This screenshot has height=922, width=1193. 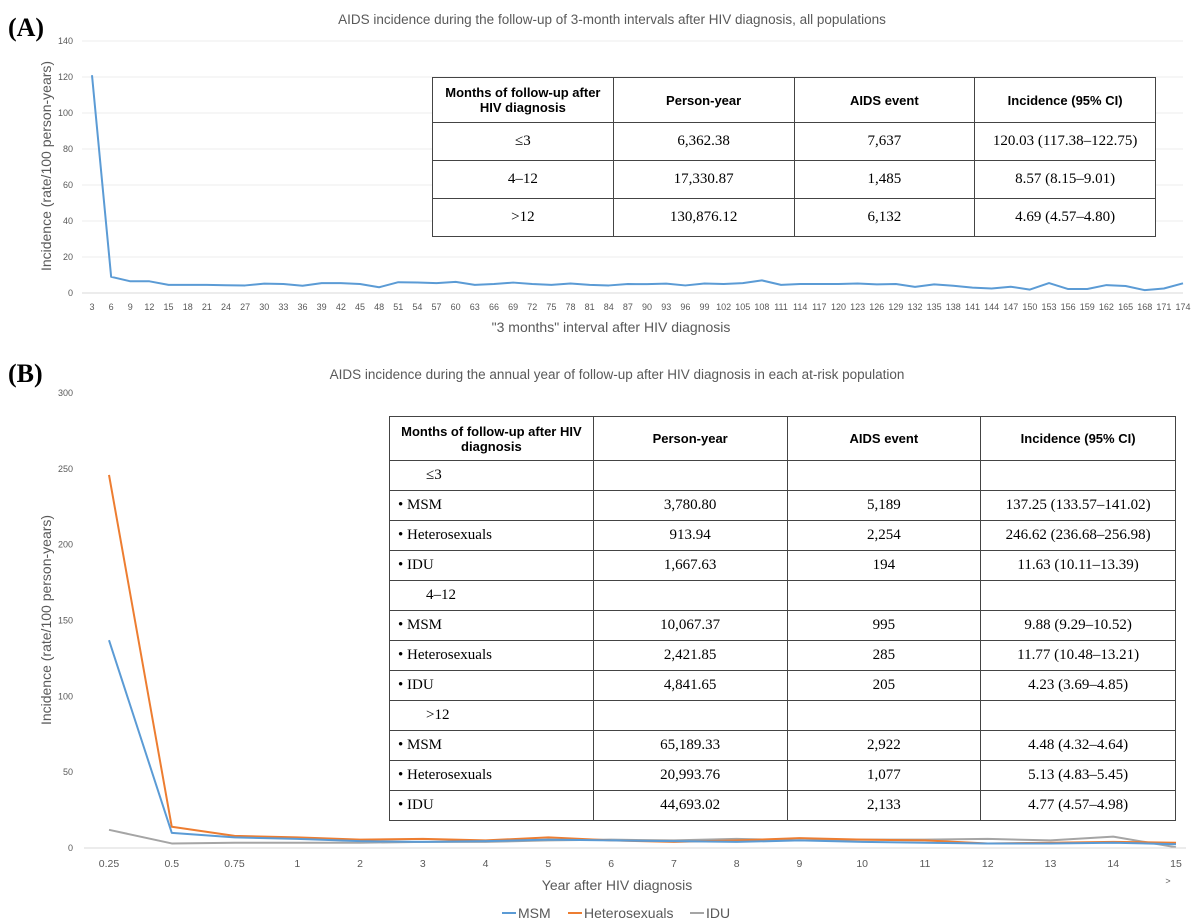 What do you see at coordinates (794, 217) in the screenshot?
I see `table-row: >12 130,876.12 6,132 4.69 (4.57–4.80)` at bounding box center [794, 217].